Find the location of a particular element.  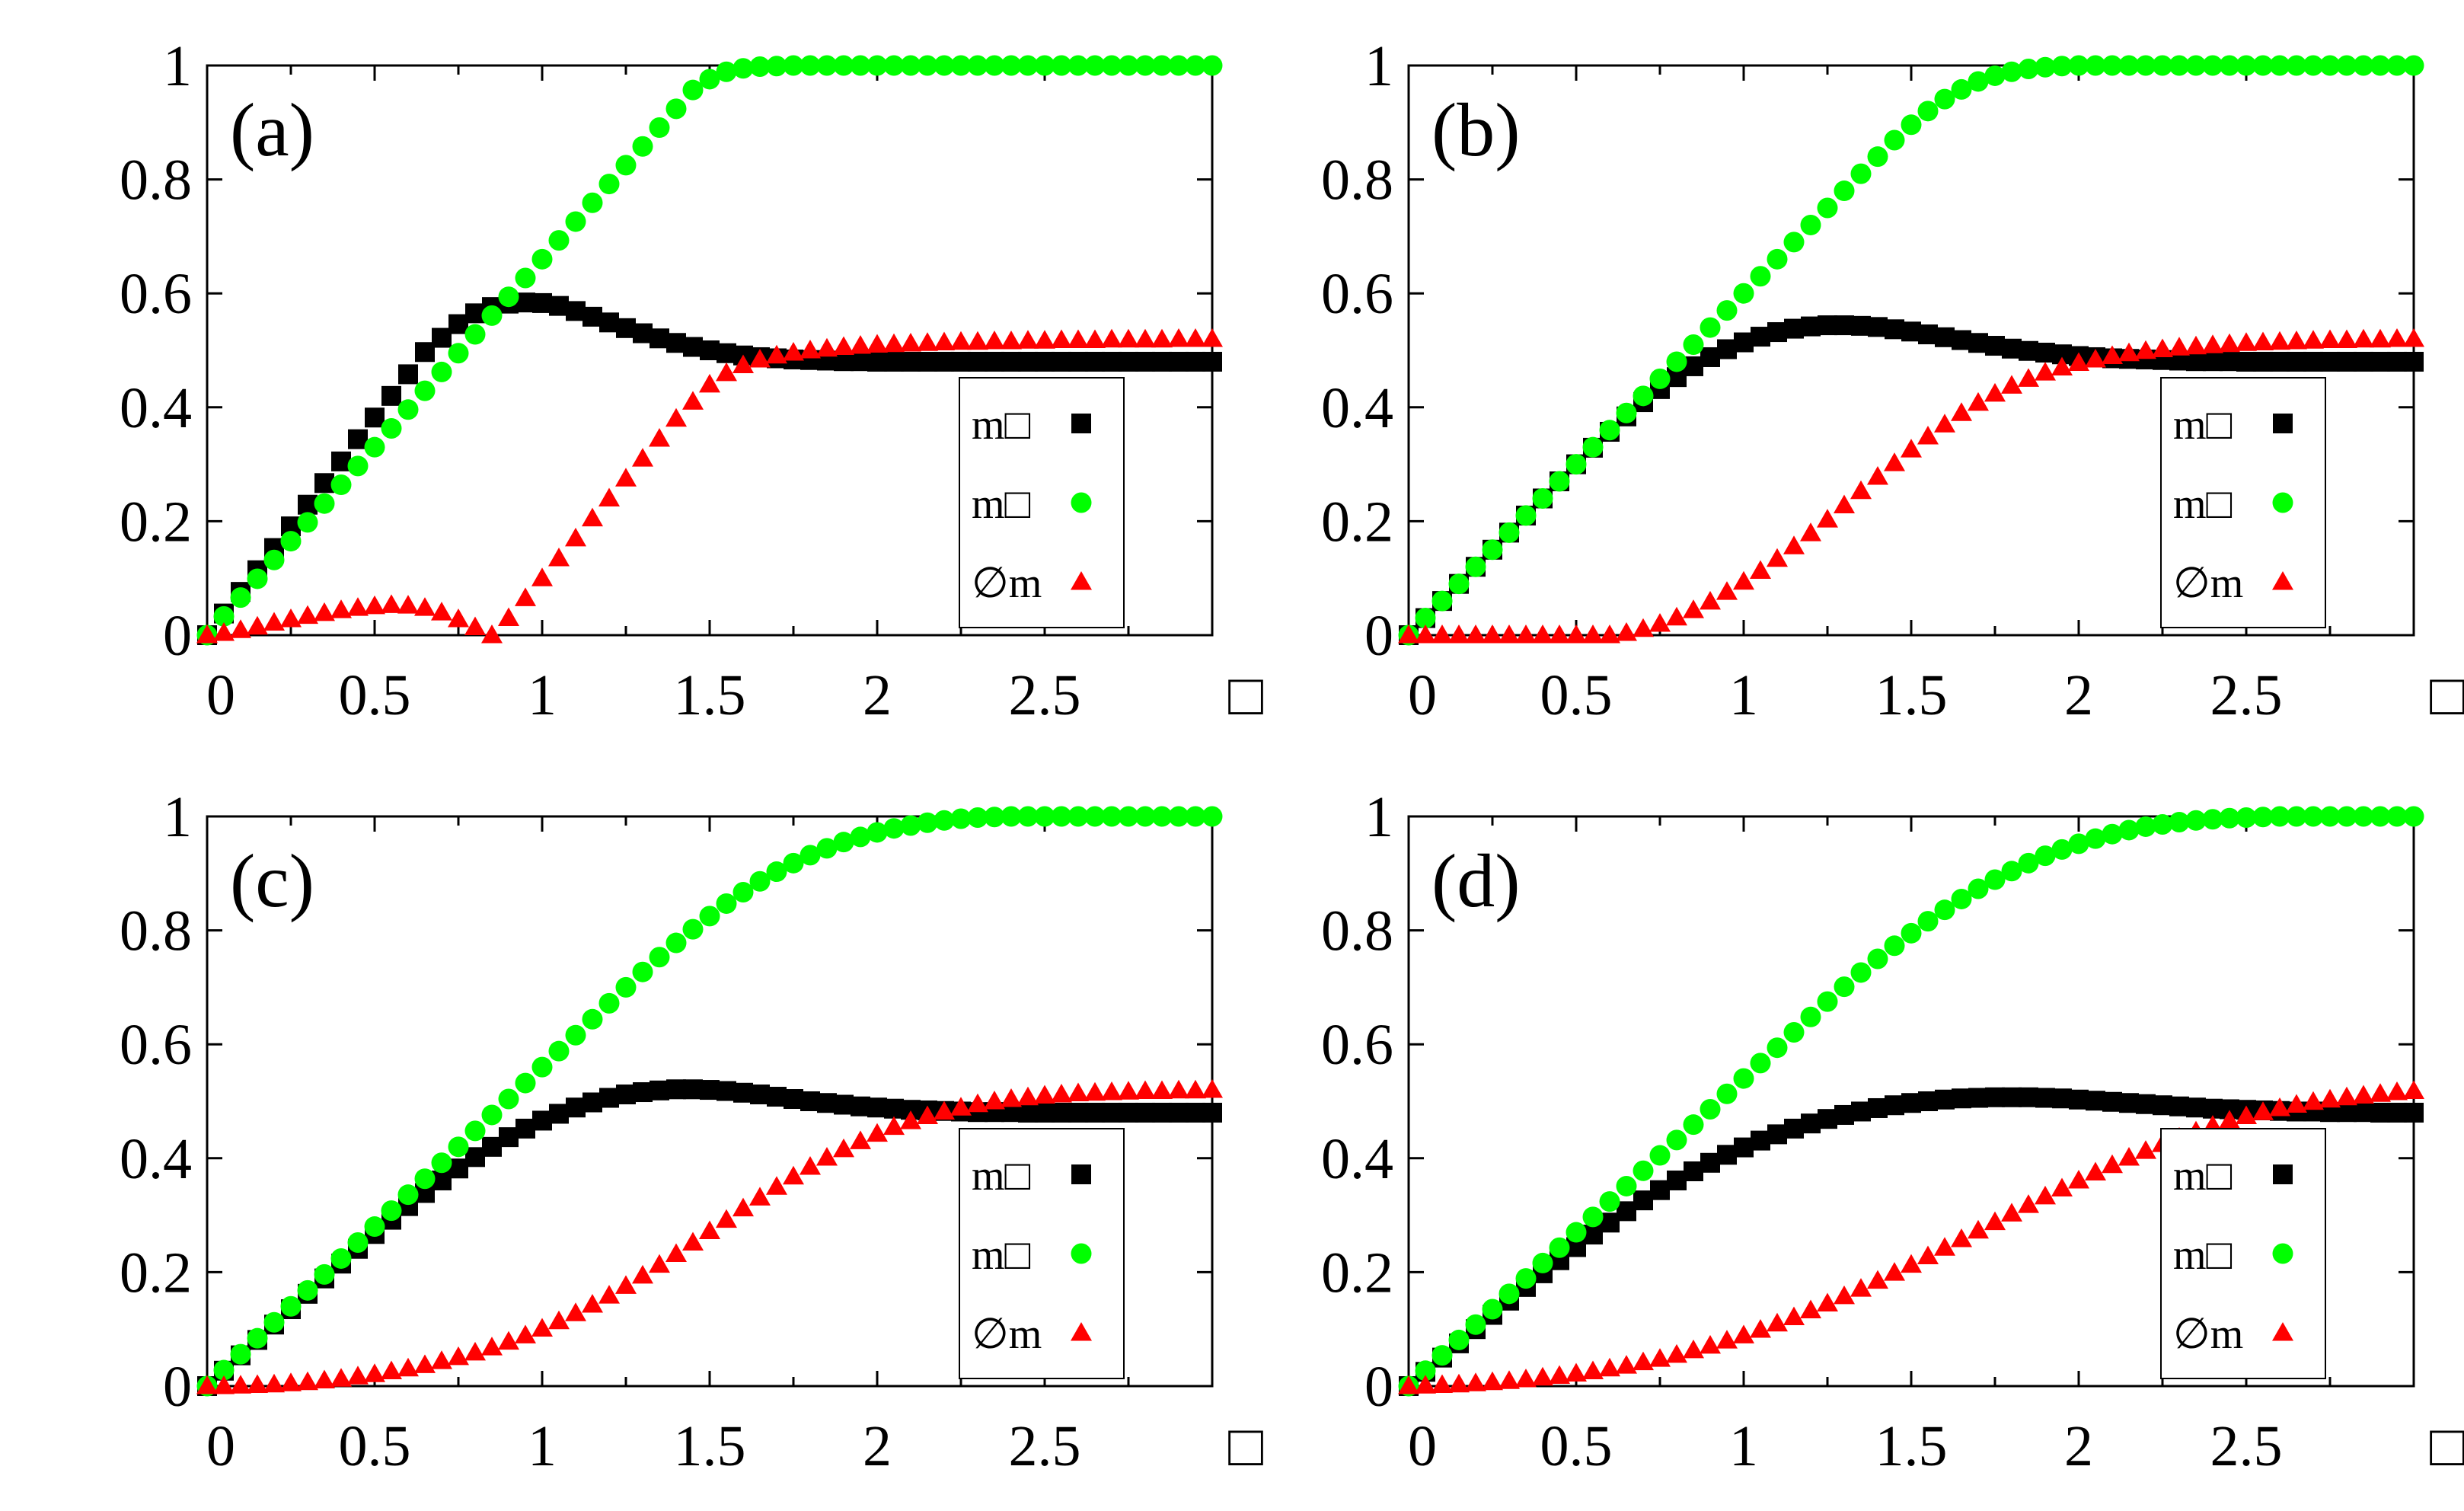

x-tick-label: 1 is located at coordinates (1743, 1446).